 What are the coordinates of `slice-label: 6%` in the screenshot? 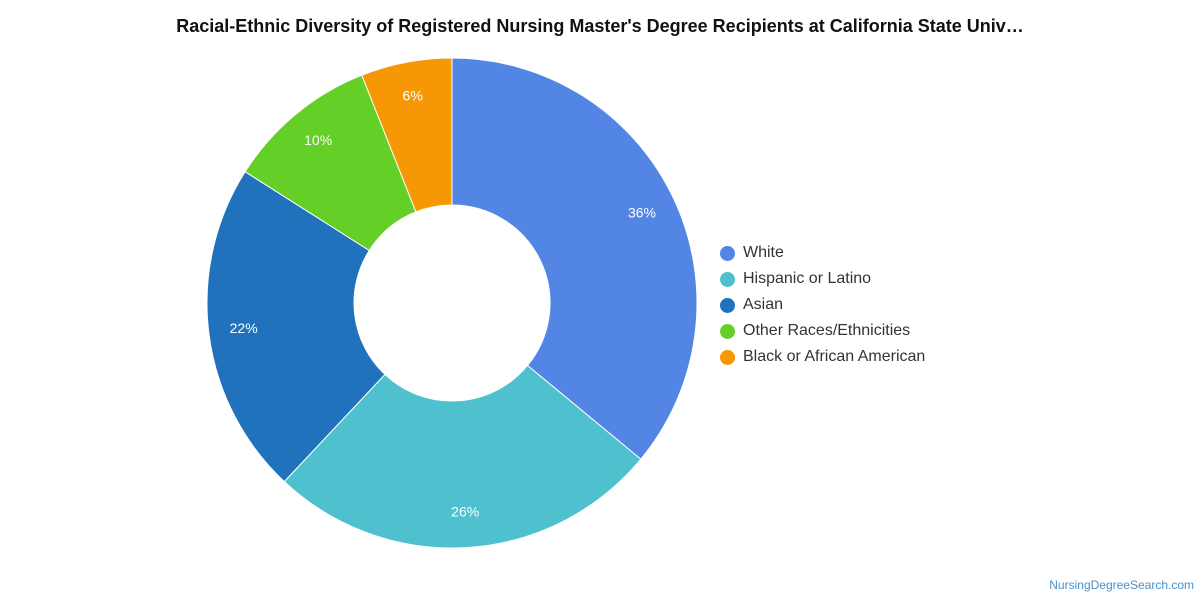 It's located at (413, 95).